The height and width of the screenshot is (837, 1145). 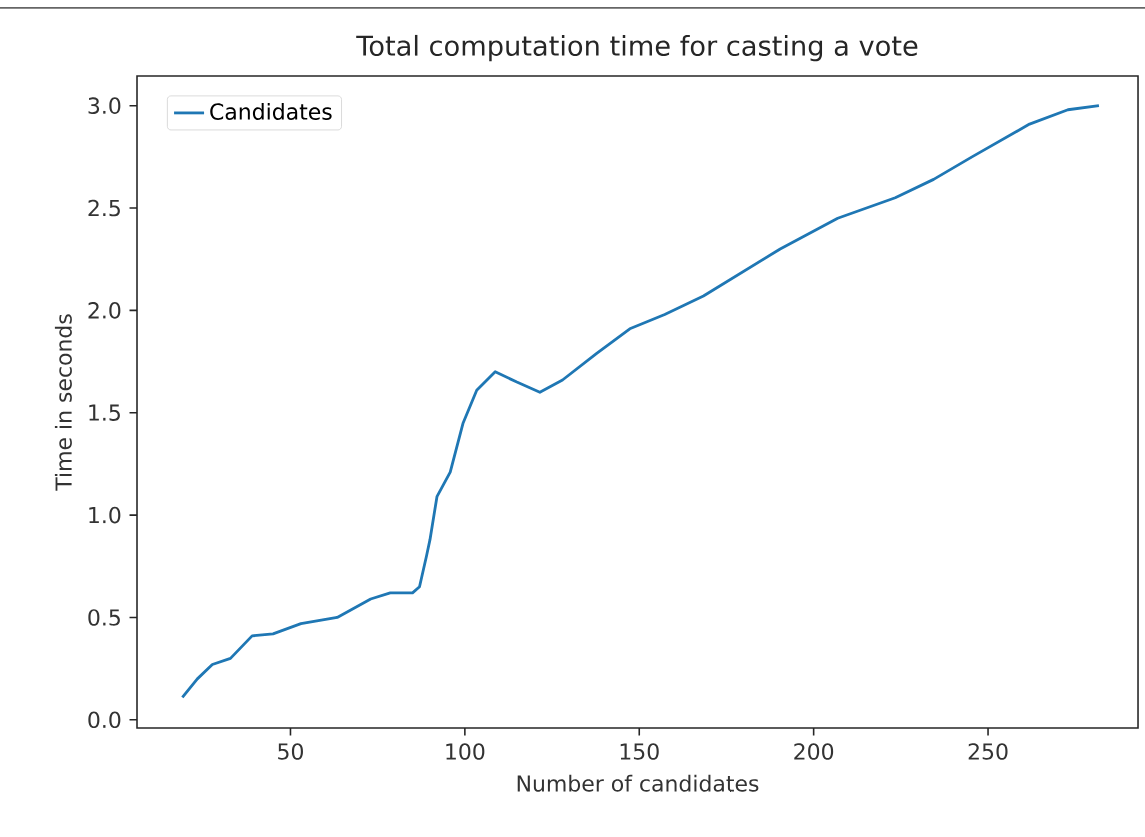 I want to click on y-tick-label: 0.0, so click(x=104, y=720).